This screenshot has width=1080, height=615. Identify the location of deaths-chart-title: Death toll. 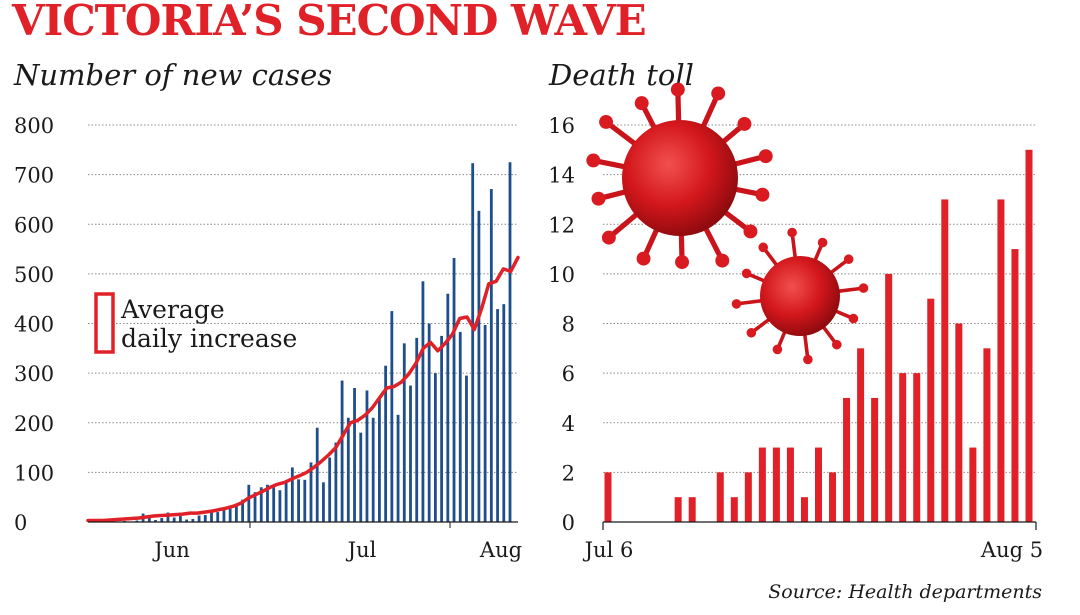
(621, 75).